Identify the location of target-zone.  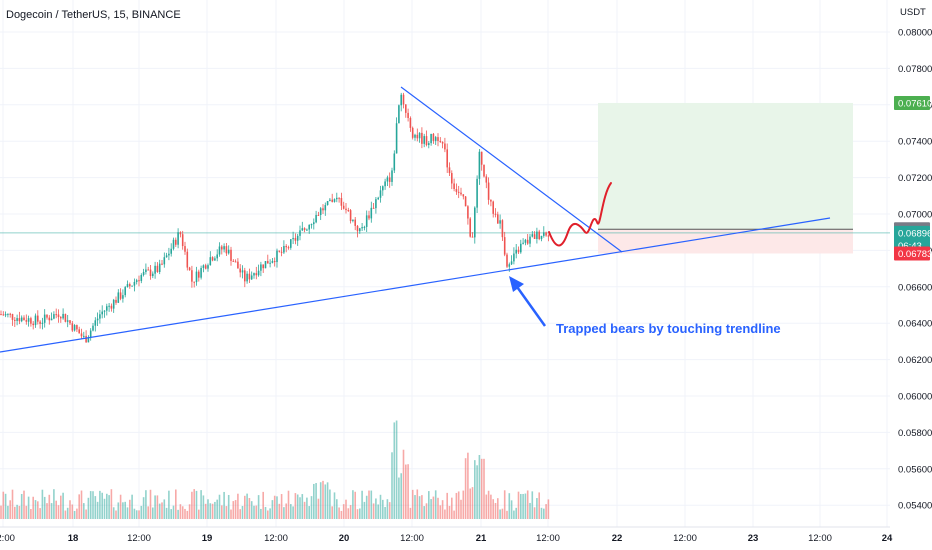
(725, 166).